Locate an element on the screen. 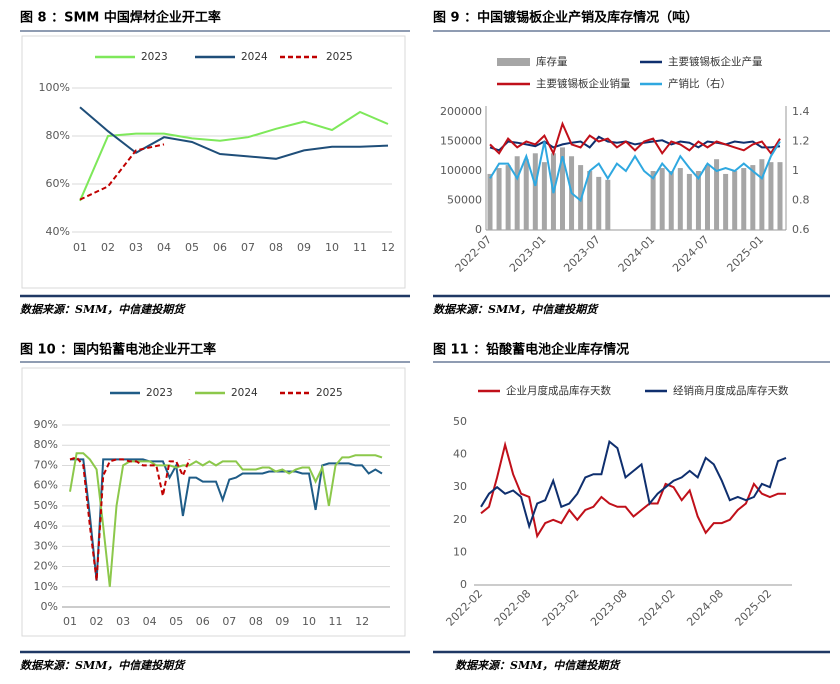 This screenshot has width=840, height=684. legend-label: 2023 is located at coordinates (159, 393).